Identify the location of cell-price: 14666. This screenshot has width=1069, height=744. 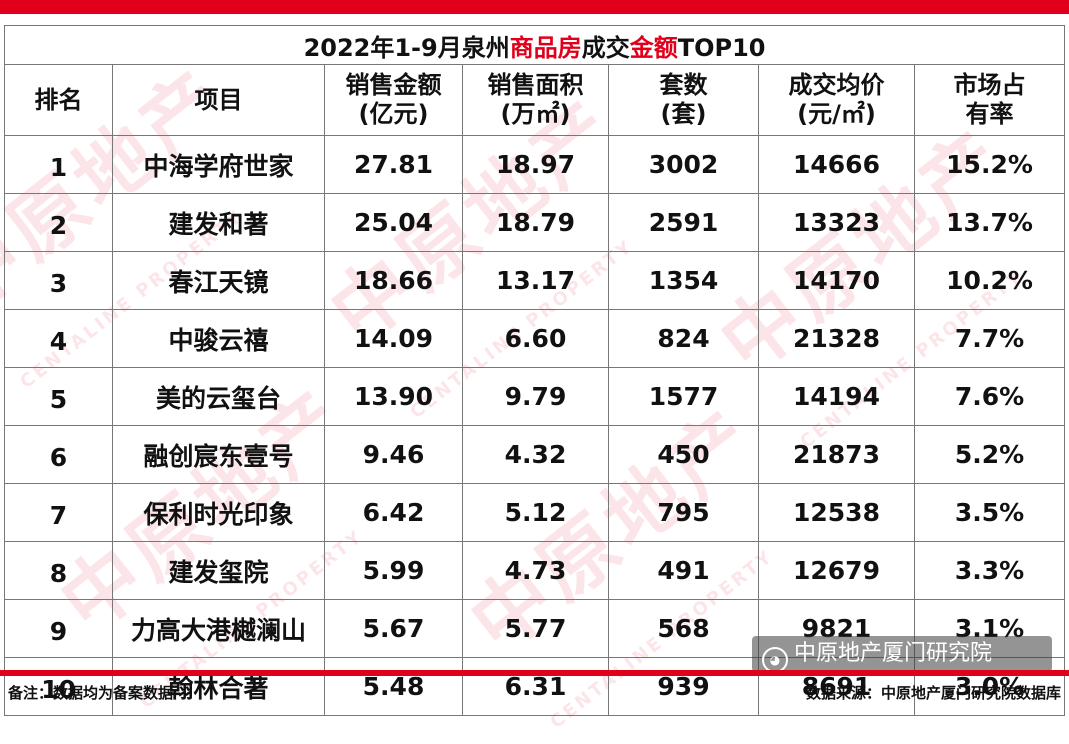
(836, 164).